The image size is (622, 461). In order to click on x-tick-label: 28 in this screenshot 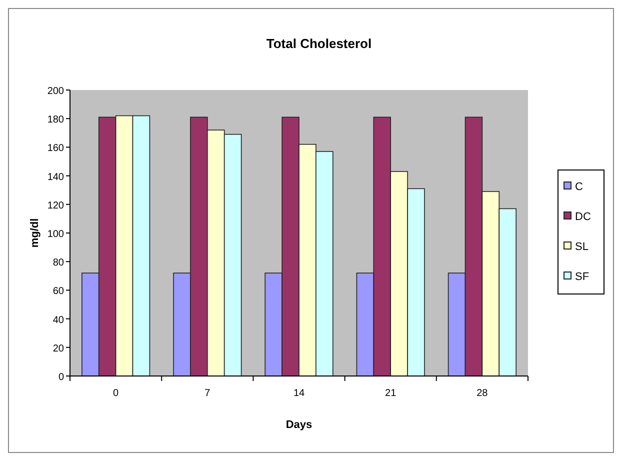, I will do `click(482, 393)`.